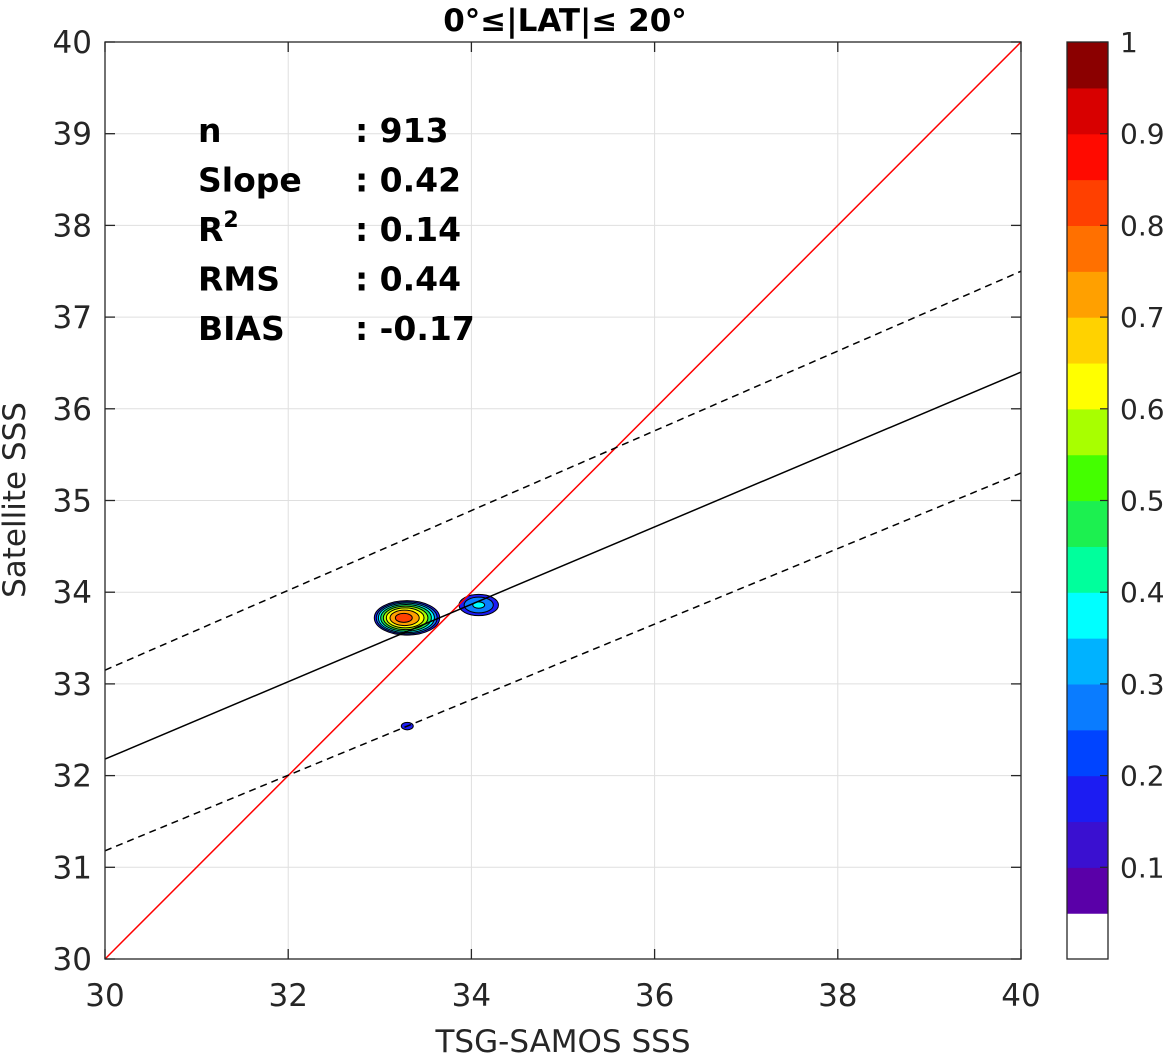 Image resolution: width=1172 pixels, height=1055 pixels. I want to click on y-tick-label-0: 30, so click(72, 960).